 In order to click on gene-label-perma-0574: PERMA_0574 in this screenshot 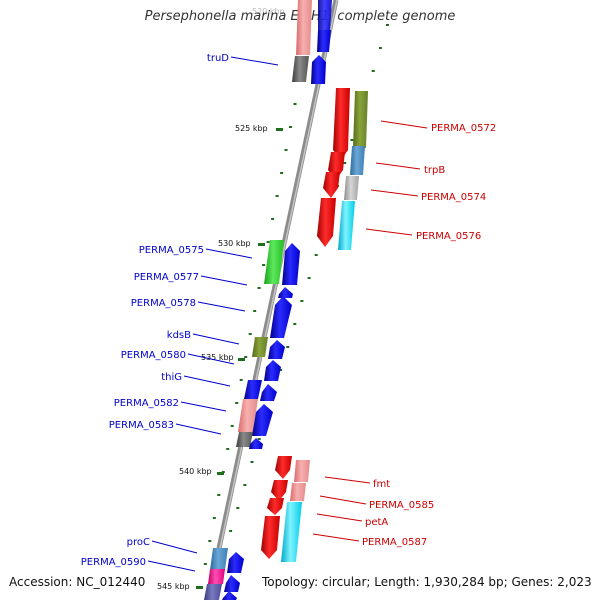, I will do `click(453, 197)`.